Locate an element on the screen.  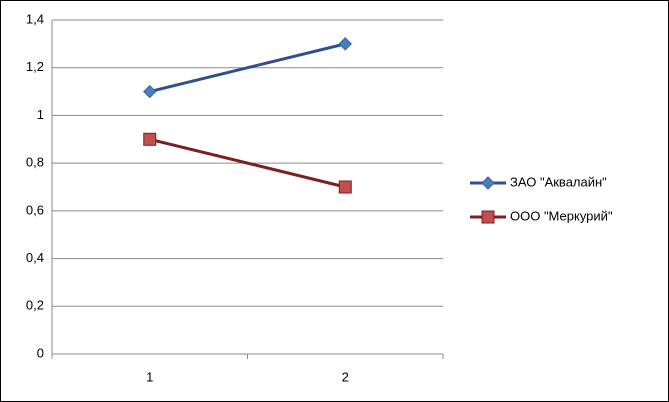
x-tick-label: 1 is located at coordinates (149, 376).